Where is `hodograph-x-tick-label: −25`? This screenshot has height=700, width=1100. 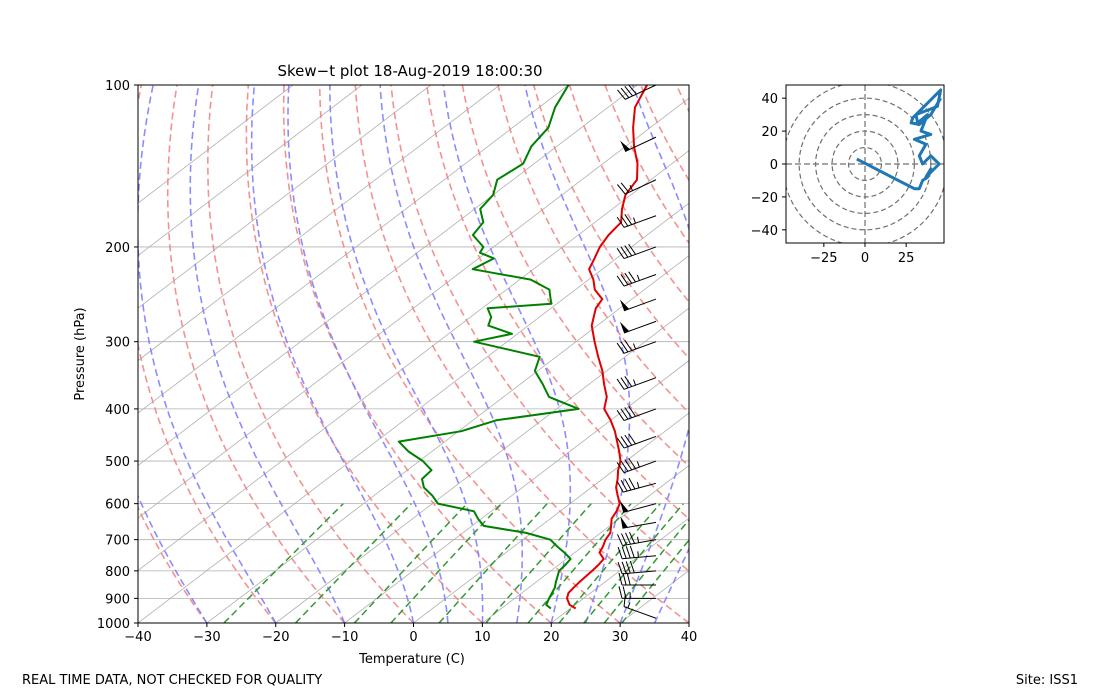
hodograph-x-tick-label: −25 is located at coordinates (823, 258).